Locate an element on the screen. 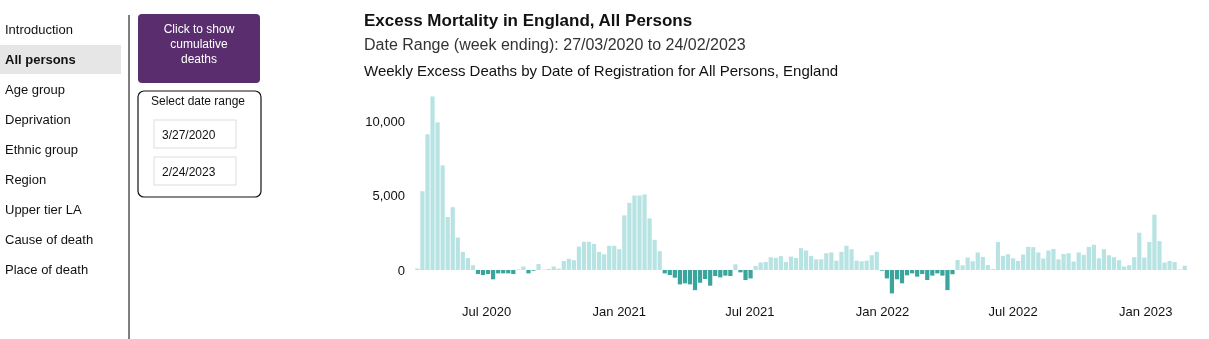  text: Introduction is located at coordinates (39, 29).